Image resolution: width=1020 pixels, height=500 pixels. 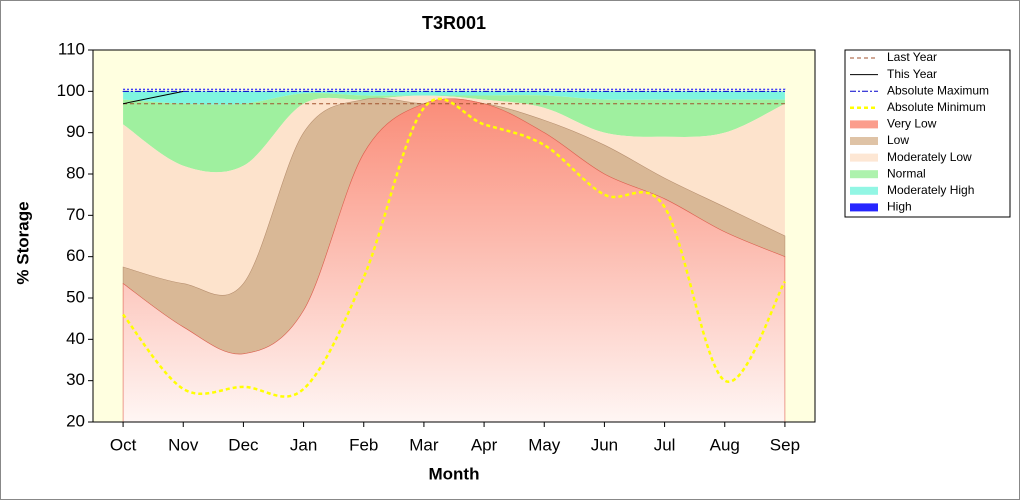 I want to click on legend-label: Moderately High, so click(x=930, y=190).